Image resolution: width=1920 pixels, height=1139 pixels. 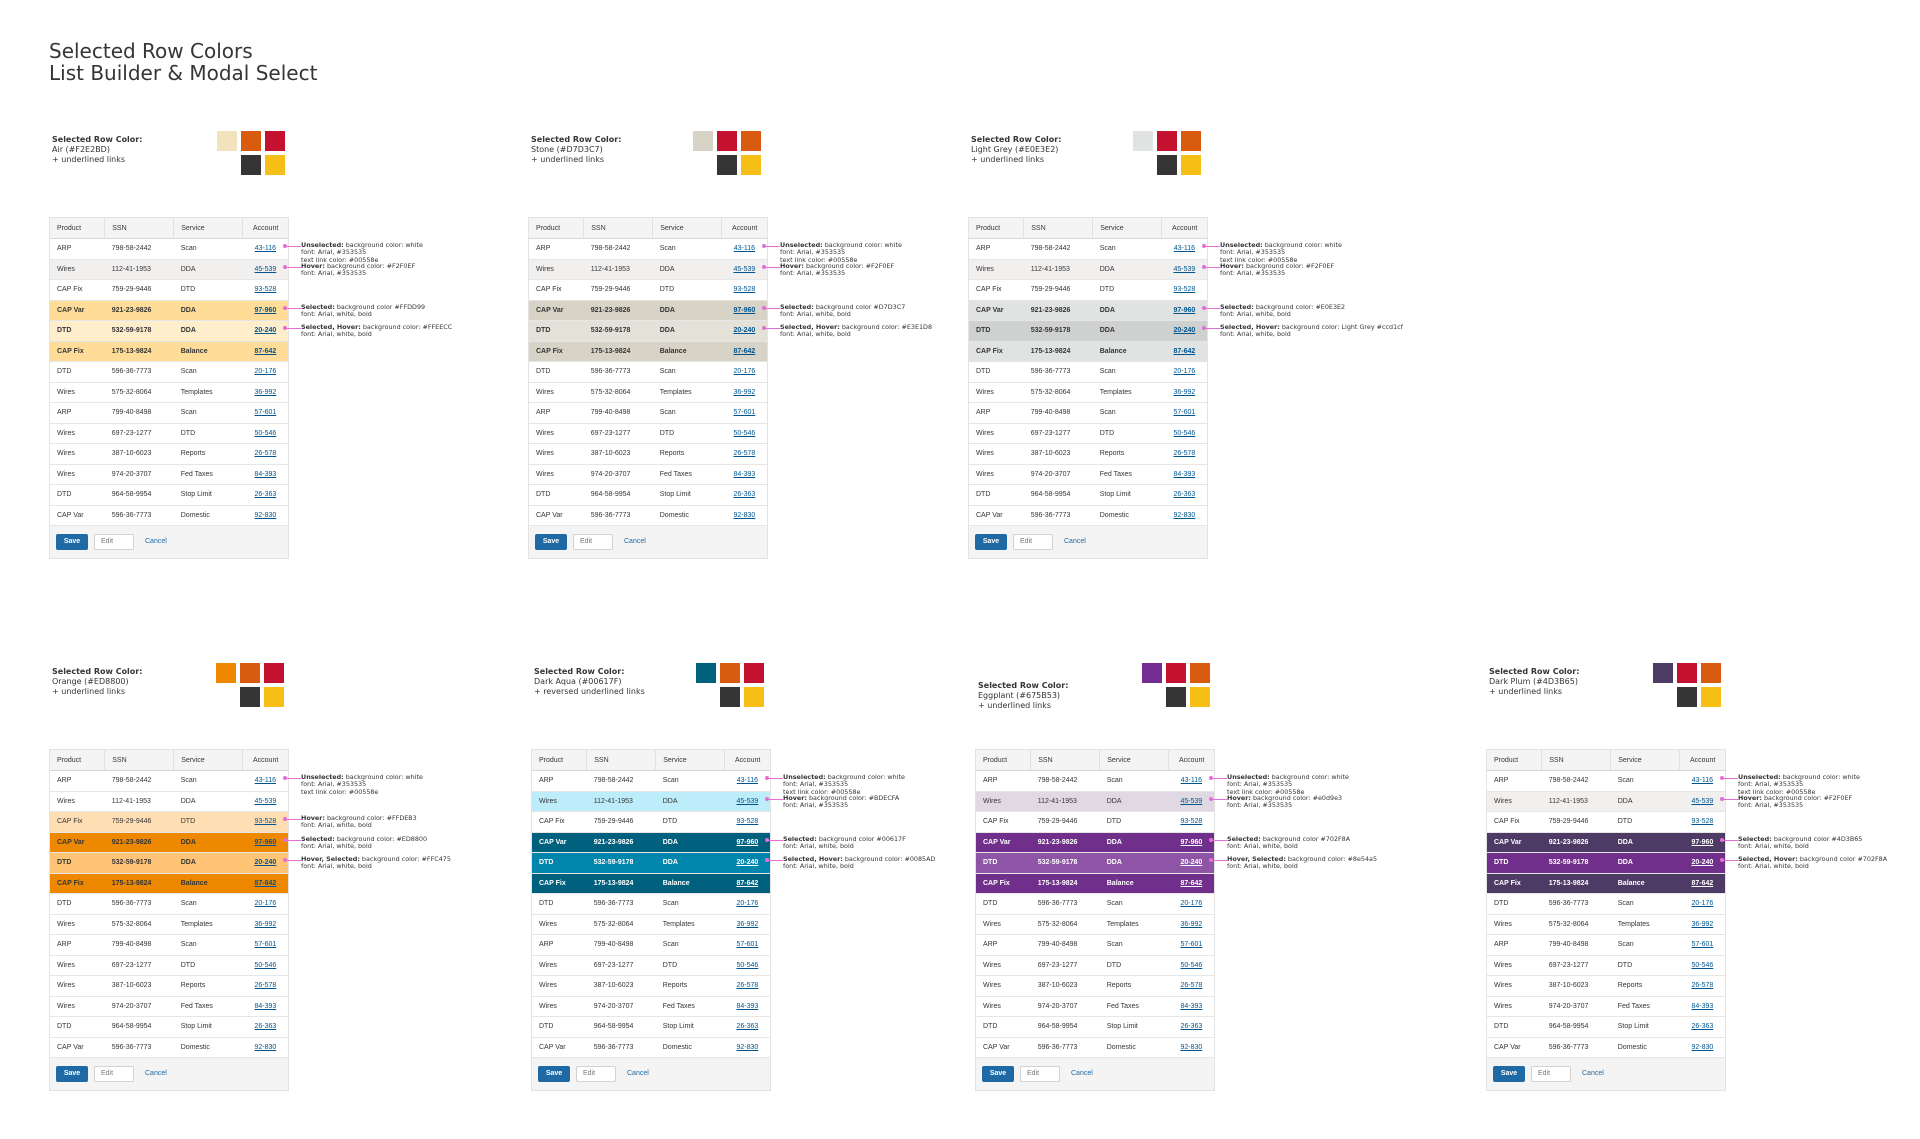 What do you see at coordinates (265, 454) in the screenshot?
I see `account-link: 26-578` at bounding box center [265, 454].